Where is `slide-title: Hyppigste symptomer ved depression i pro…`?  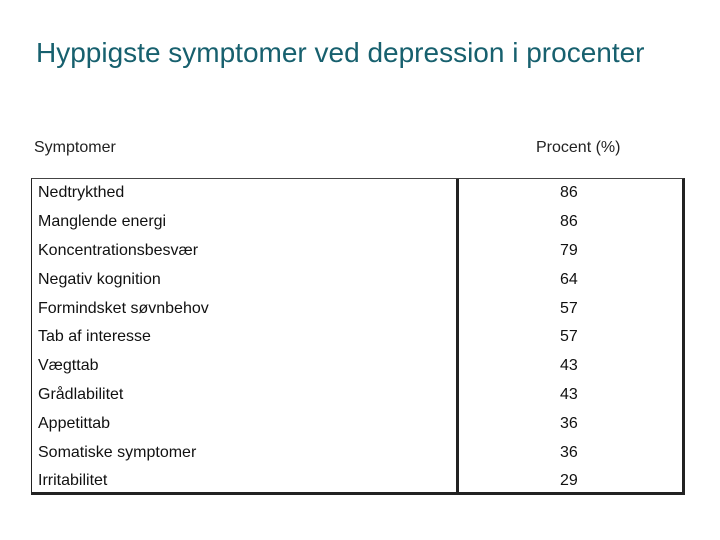
slide-title: Hyppigste symptomer ved depression i pro… is located at coordinates (340, 52).